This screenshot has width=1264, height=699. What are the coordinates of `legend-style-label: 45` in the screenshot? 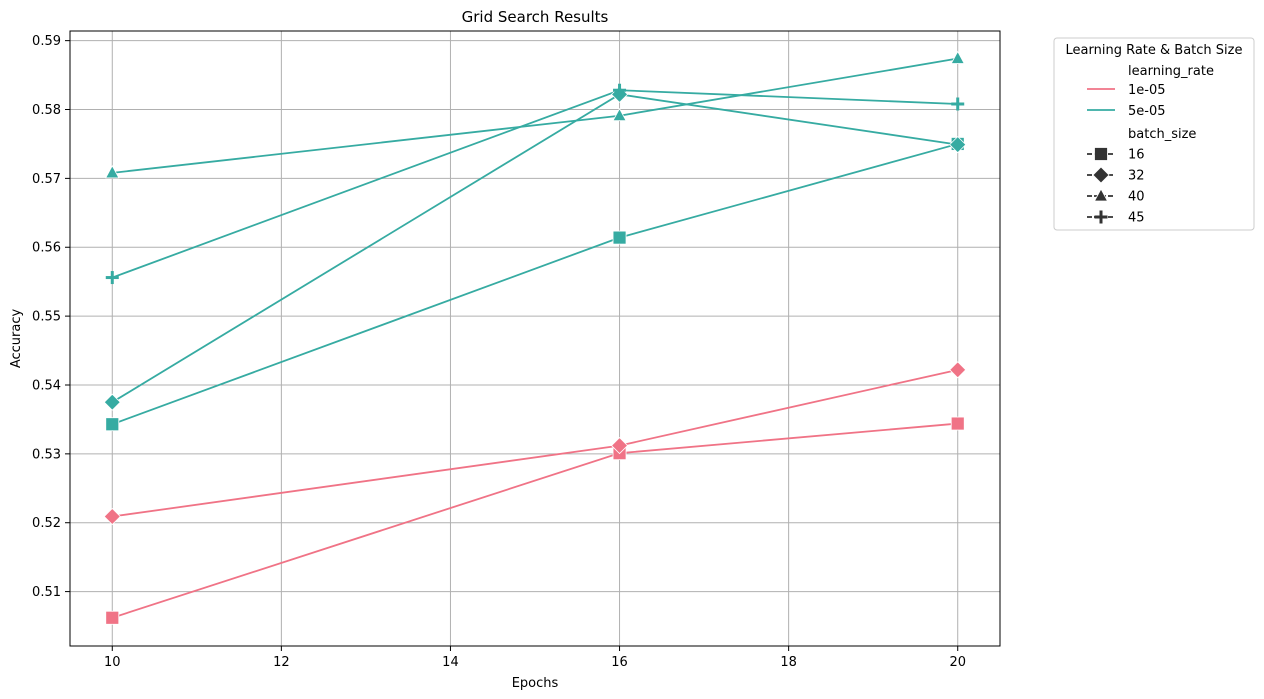 It's located at (1136, 218).